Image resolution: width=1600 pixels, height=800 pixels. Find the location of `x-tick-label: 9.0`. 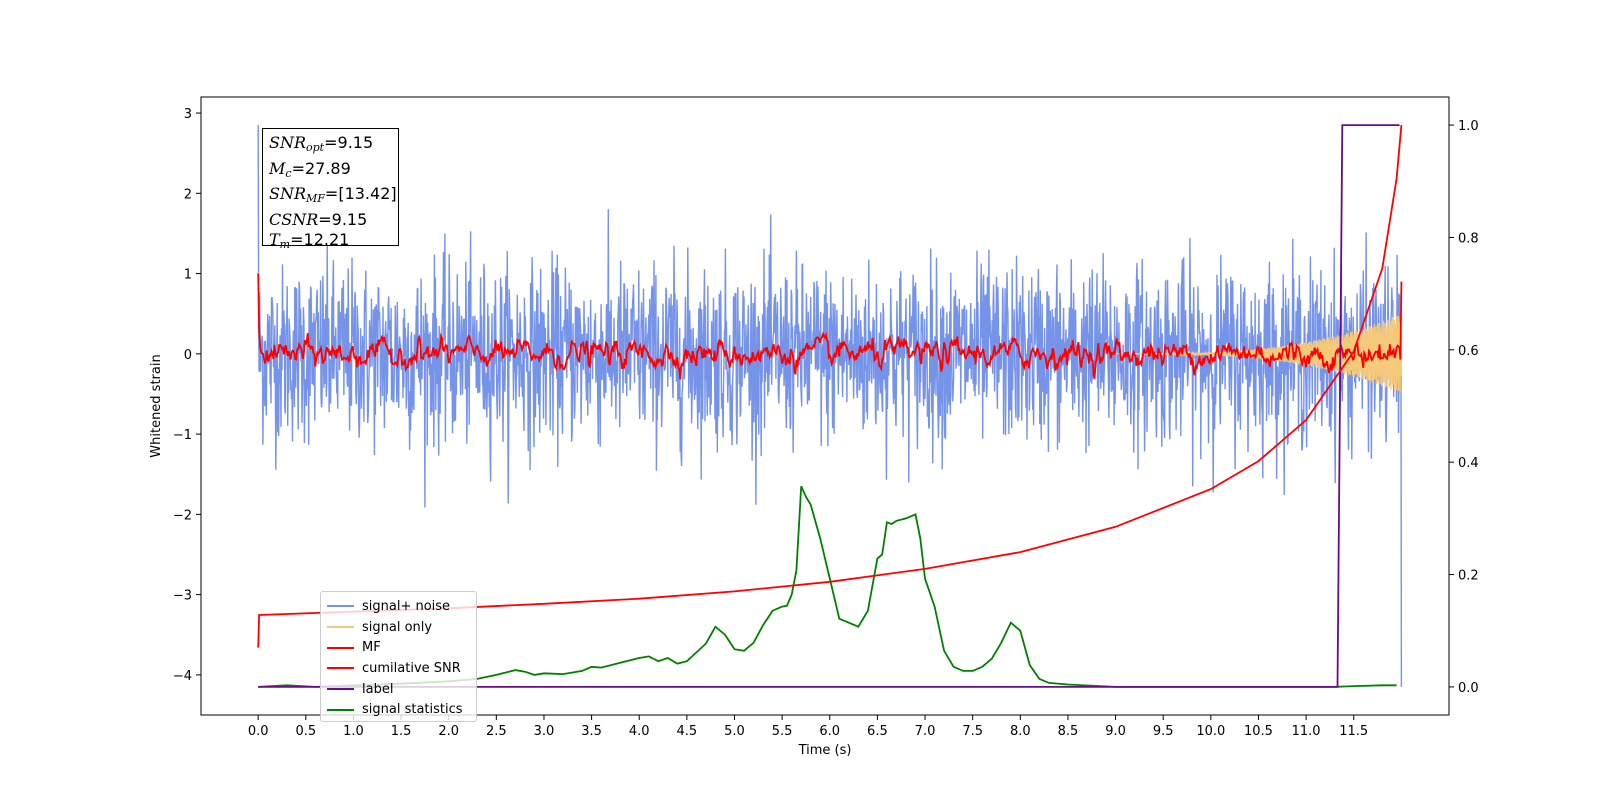

x-tick-label: 9.0 is located at coordinates (1115, 731).